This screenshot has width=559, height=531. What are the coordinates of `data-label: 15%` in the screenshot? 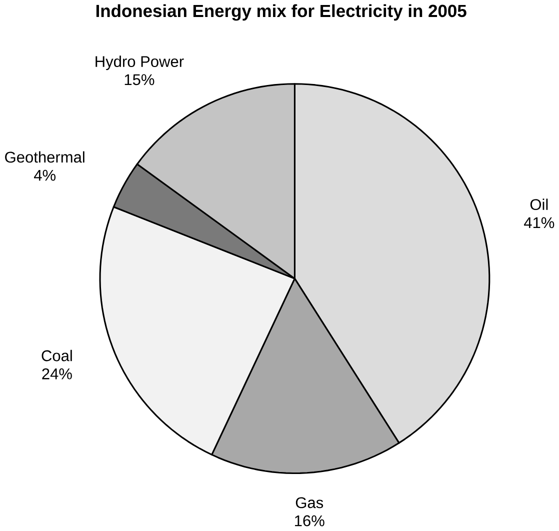 It's located at (139, 80).